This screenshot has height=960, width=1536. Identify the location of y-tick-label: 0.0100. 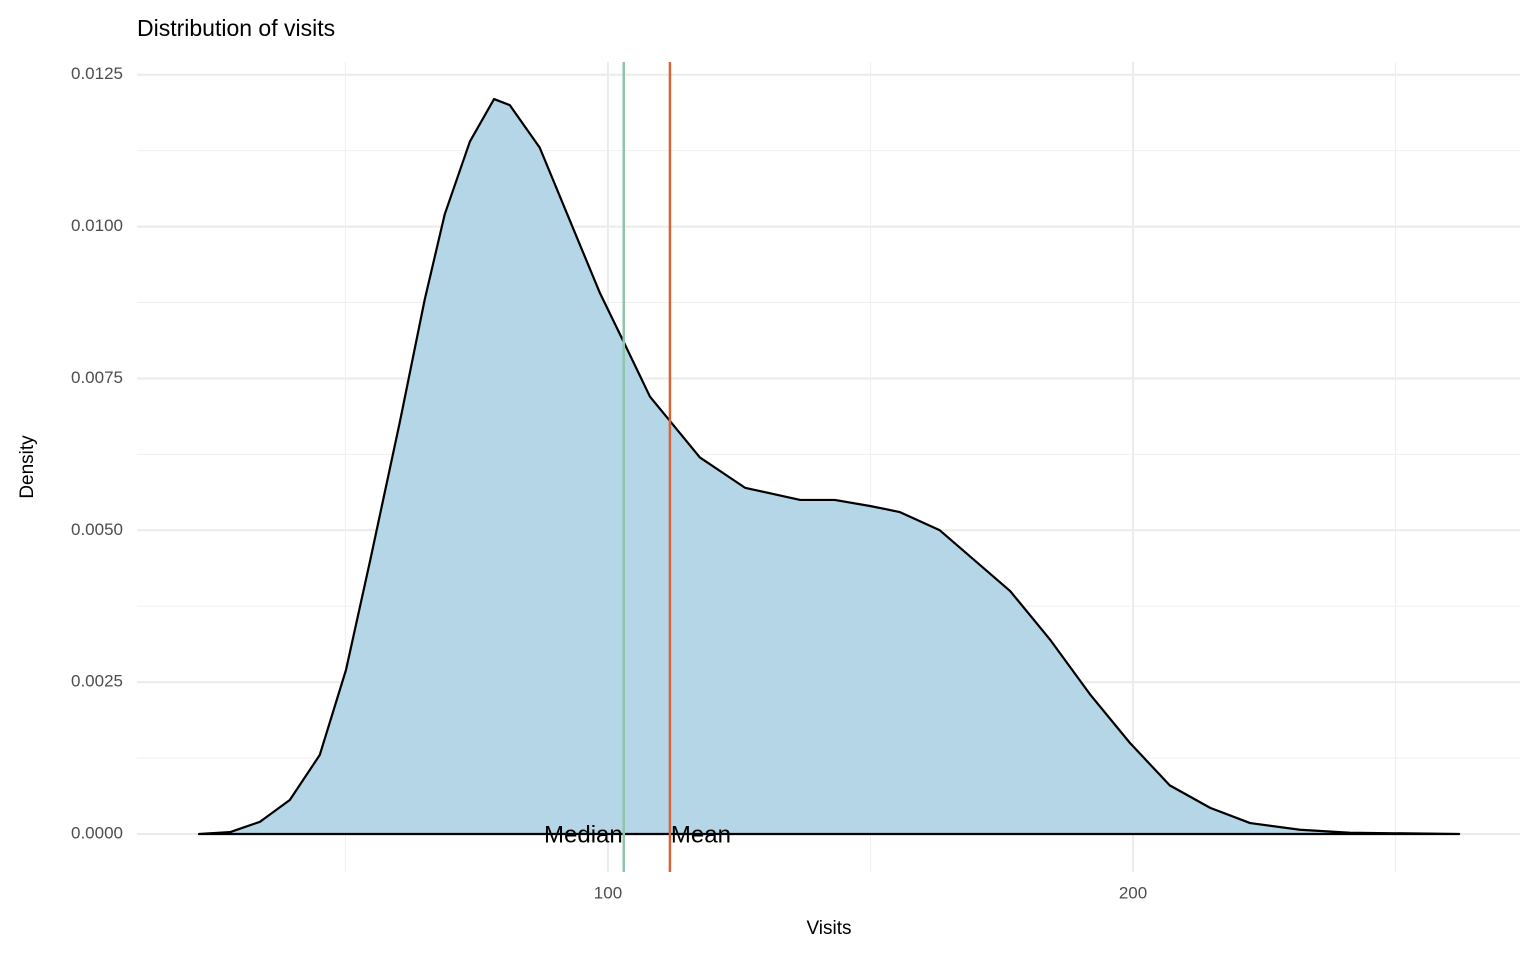
(97, 225).